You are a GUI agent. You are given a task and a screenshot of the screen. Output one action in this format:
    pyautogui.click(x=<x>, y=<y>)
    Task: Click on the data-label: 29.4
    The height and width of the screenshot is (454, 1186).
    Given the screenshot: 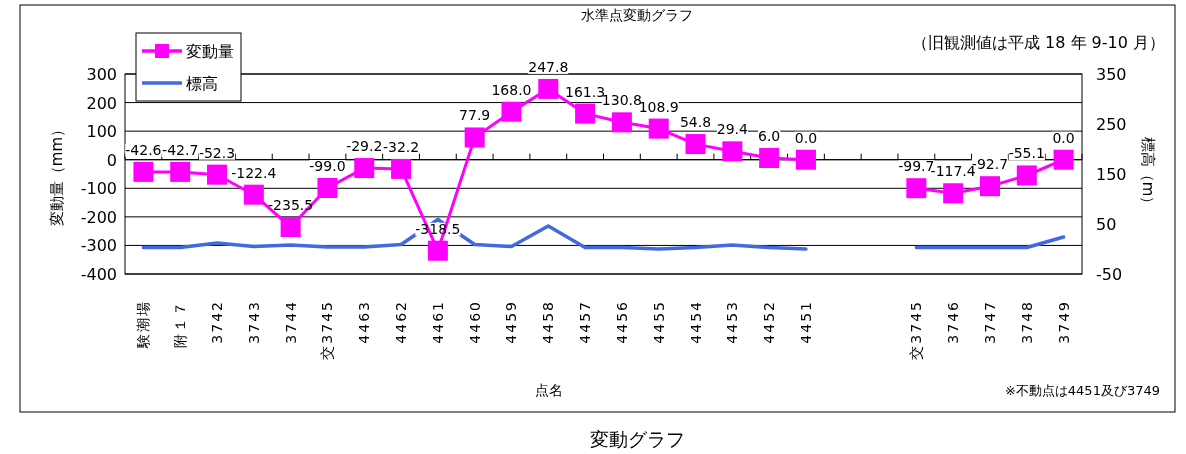 What is the action you would take?
    pyautogui.click(x=732, y=129)
    